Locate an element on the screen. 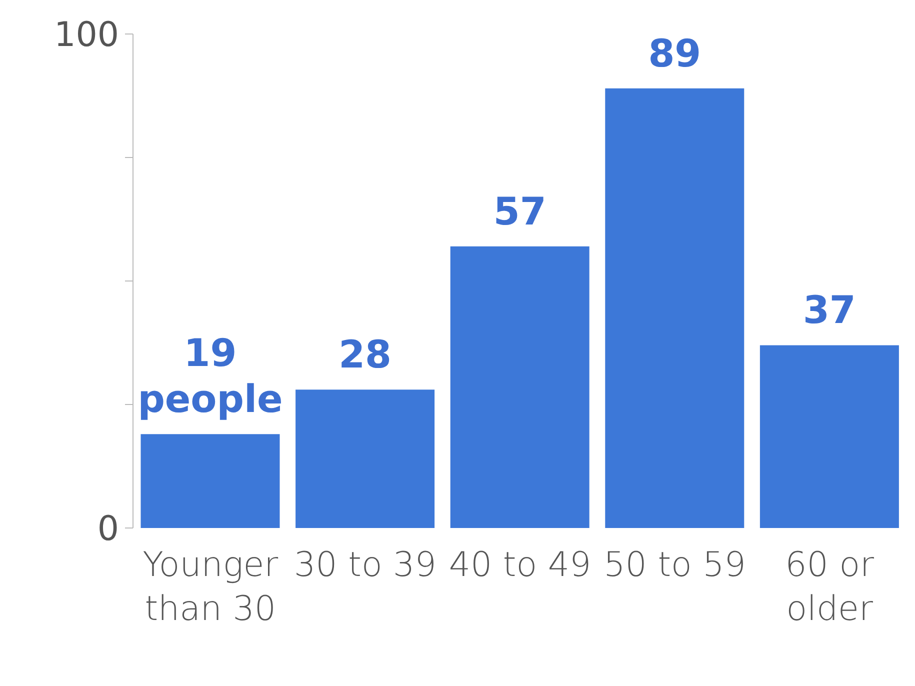 This screenshot has height=686, width=915. data-label: 19 people is located at coordinates (210, 376).